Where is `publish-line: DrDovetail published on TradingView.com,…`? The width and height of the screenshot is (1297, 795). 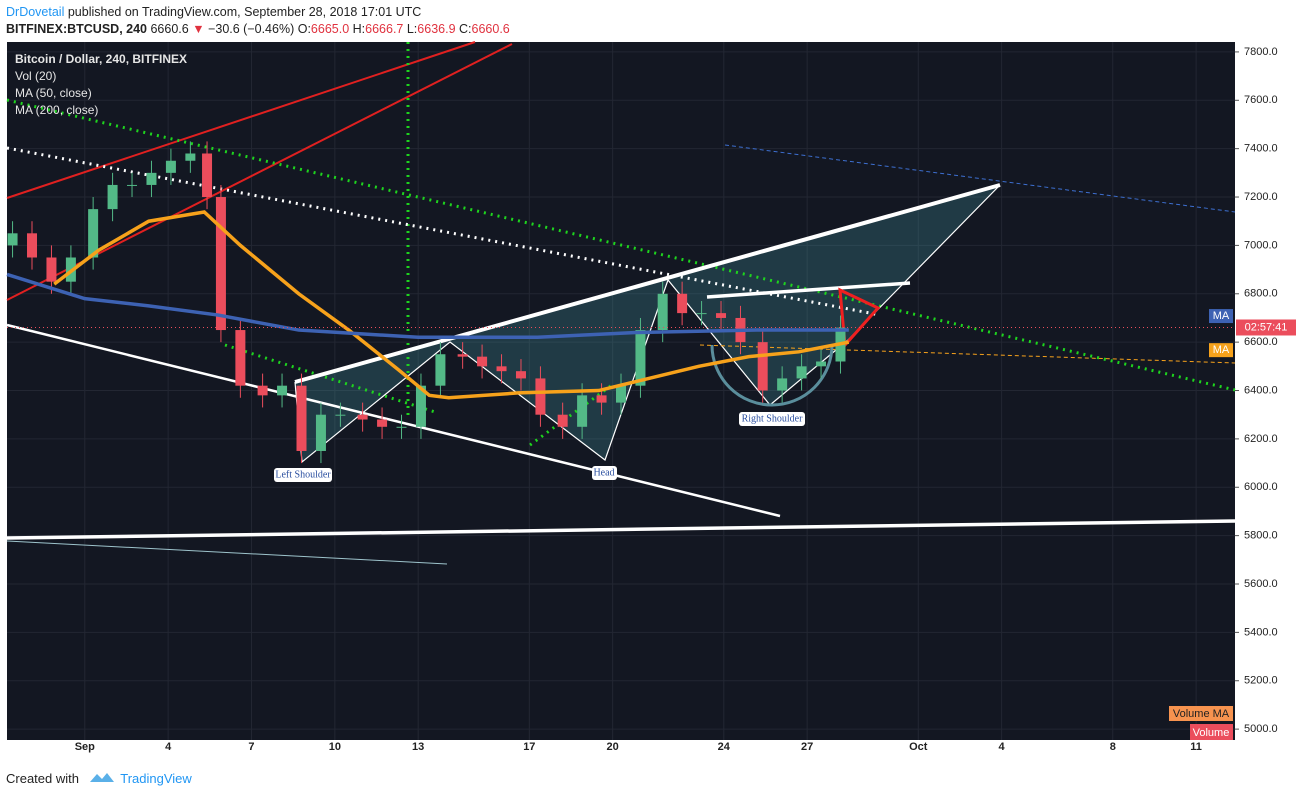
publish-line: DrDovetail published on TradingView.com,… is located at coordinates (258, 12).